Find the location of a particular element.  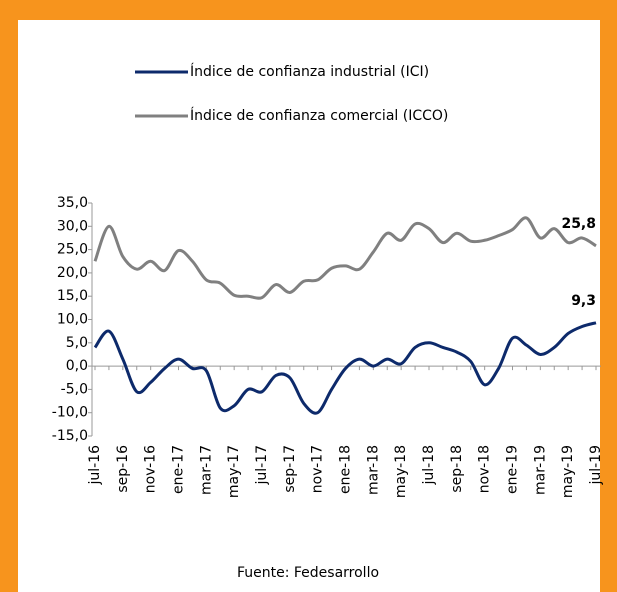

y-tick-label: 25,0 is located at coordinates (72, 250).